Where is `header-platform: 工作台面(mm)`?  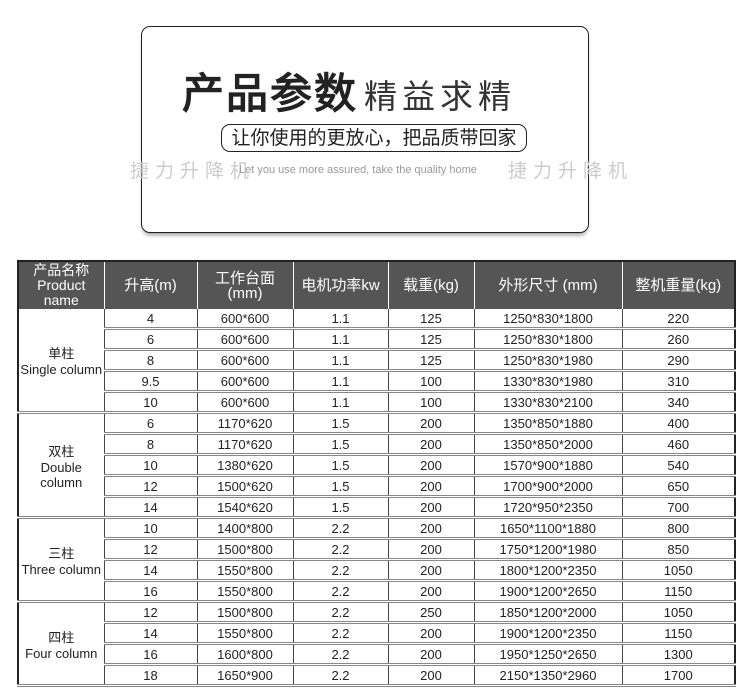
header-platform: 工作台面(mm) is located at coordinates (245, 285).